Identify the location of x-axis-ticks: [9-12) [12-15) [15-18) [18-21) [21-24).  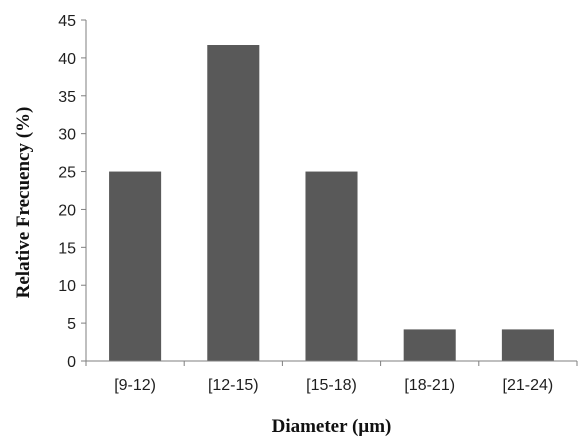
(331, 377).